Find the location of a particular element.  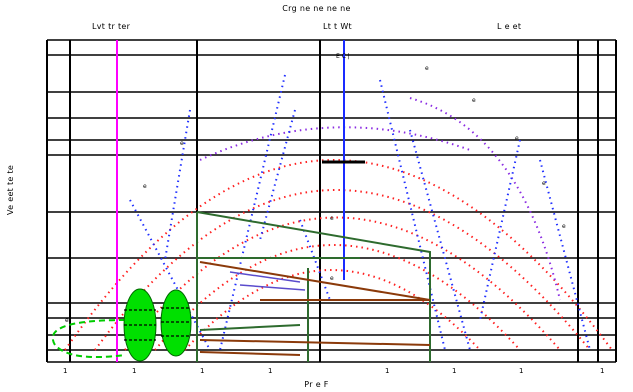

y-axis-label: Ve eet te te is located at coordinates (10, 189).